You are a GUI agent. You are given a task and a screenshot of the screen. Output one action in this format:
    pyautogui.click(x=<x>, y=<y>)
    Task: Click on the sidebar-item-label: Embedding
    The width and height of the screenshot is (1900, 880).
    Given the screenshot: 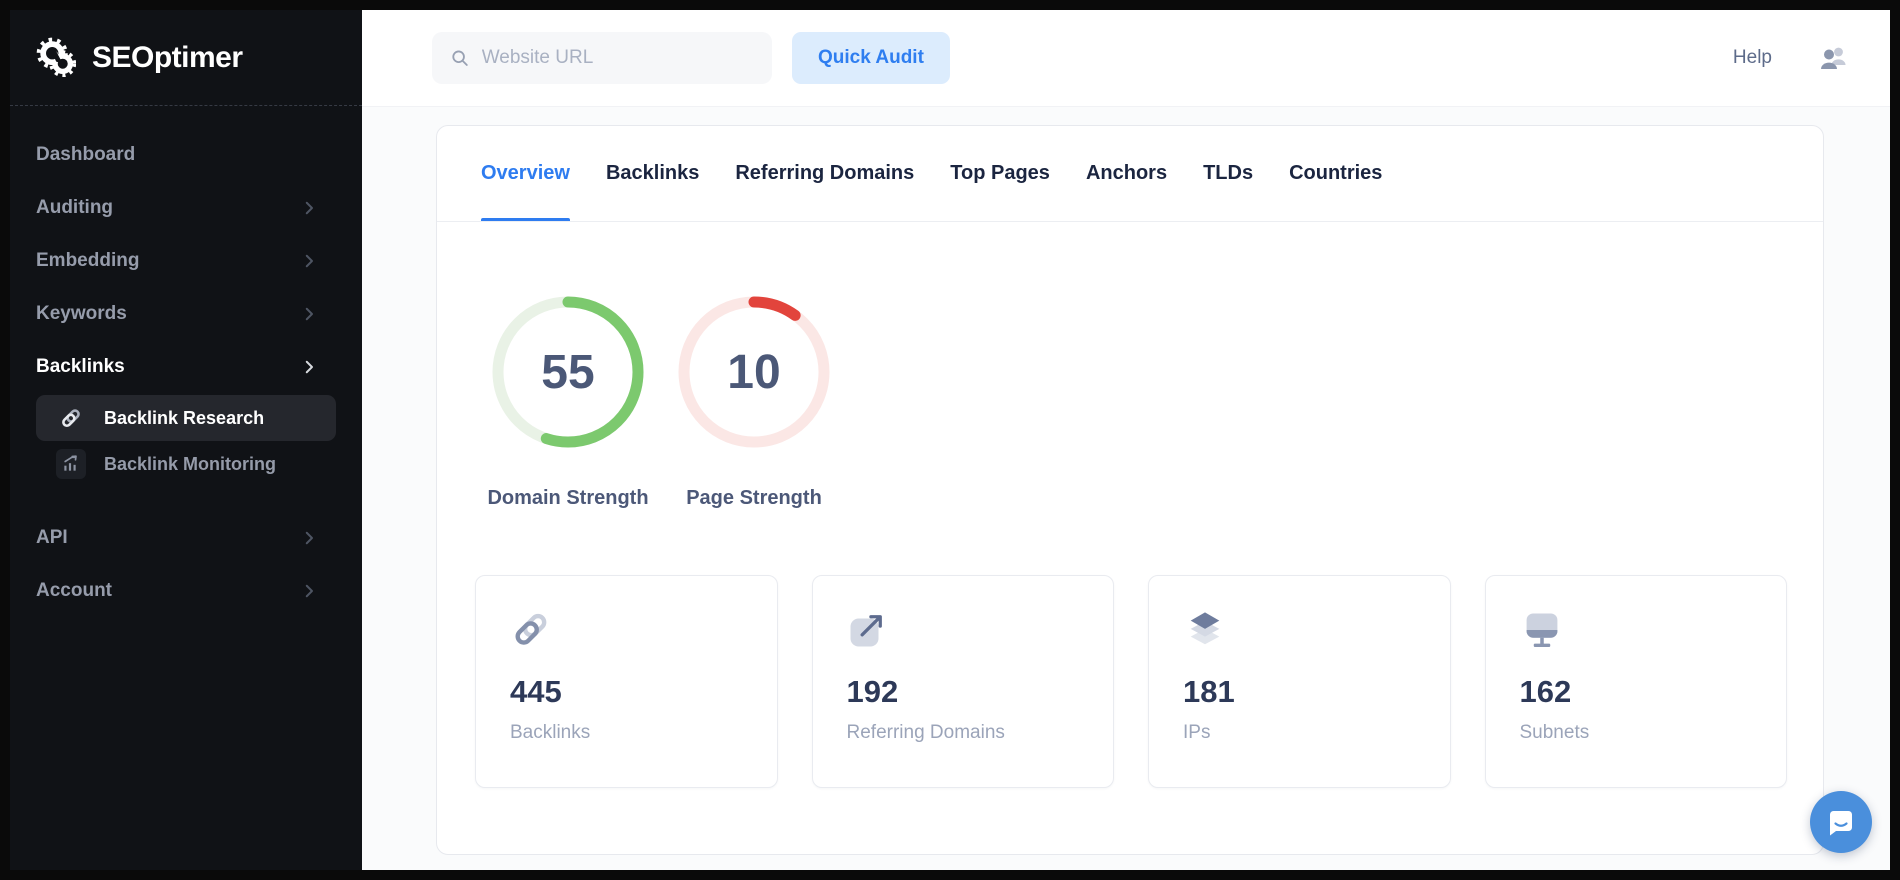 What is the action you would take?
    pyautogui.click(x=88, y=260)
    